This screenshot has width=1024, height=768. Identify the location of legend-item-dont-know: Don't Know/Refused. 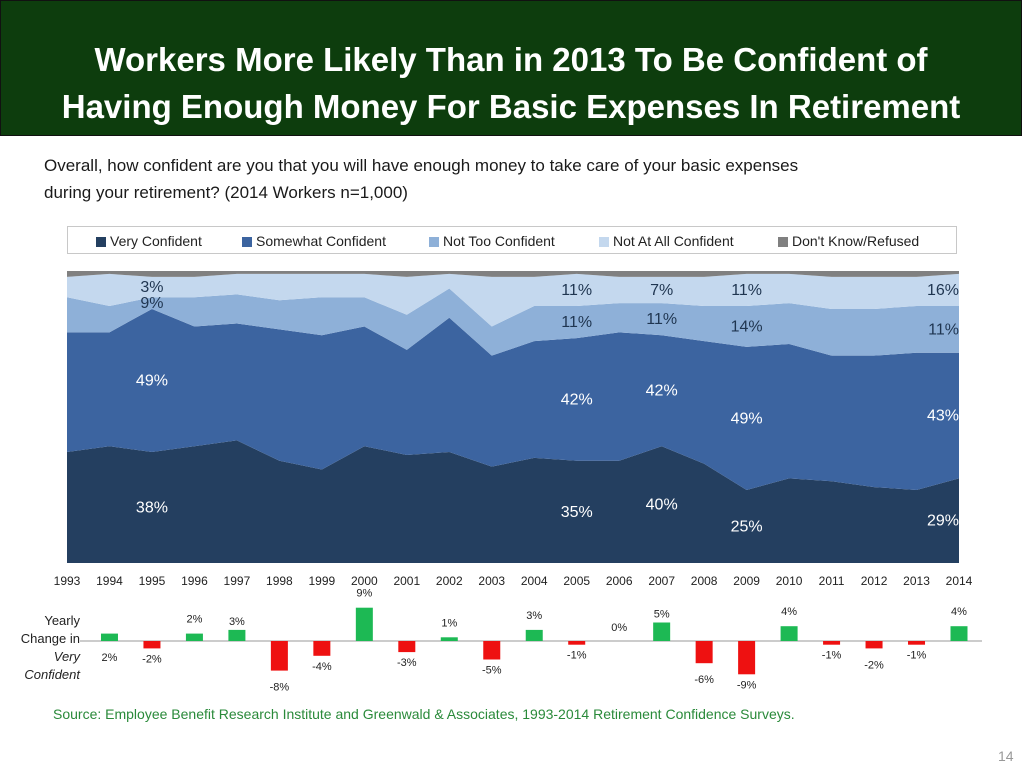
(848, 241).